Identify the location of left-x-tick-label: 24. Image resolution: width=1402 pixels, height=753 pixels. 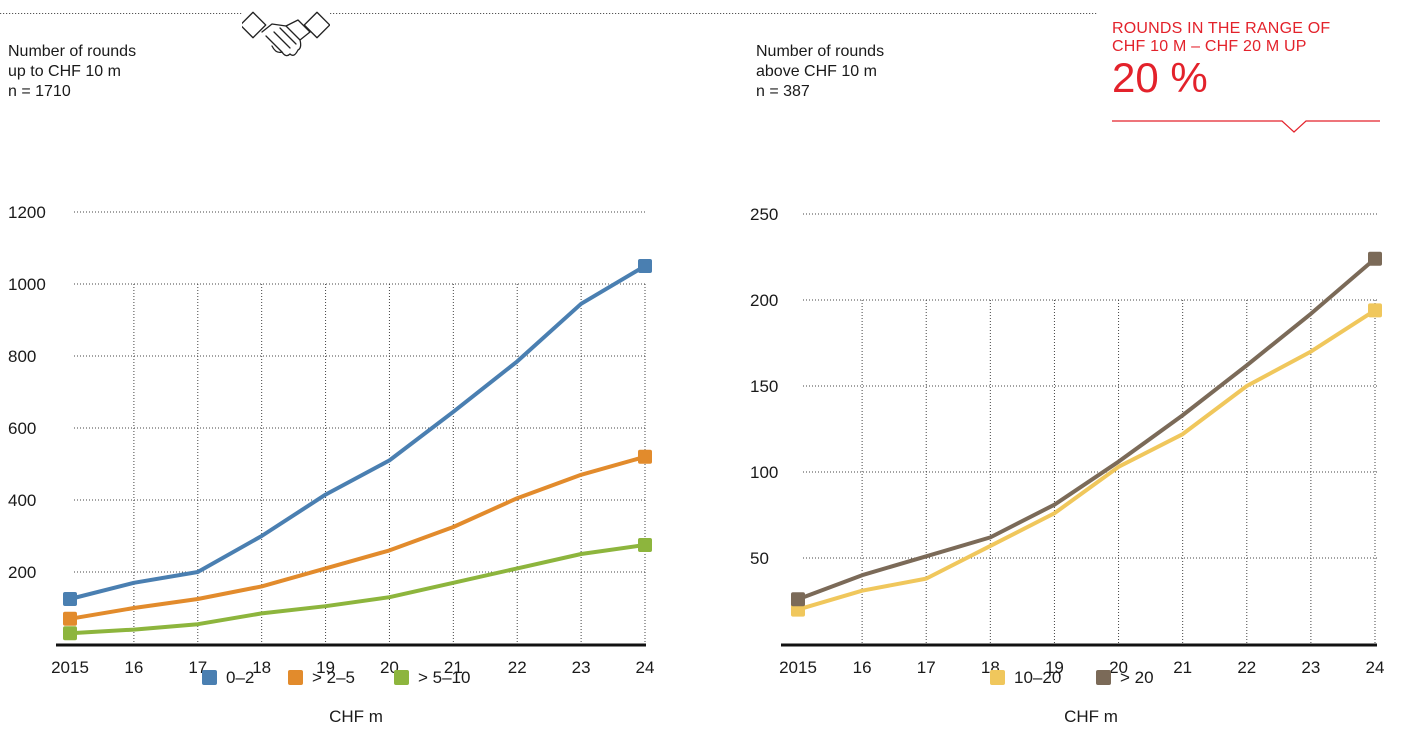
(645, 667).